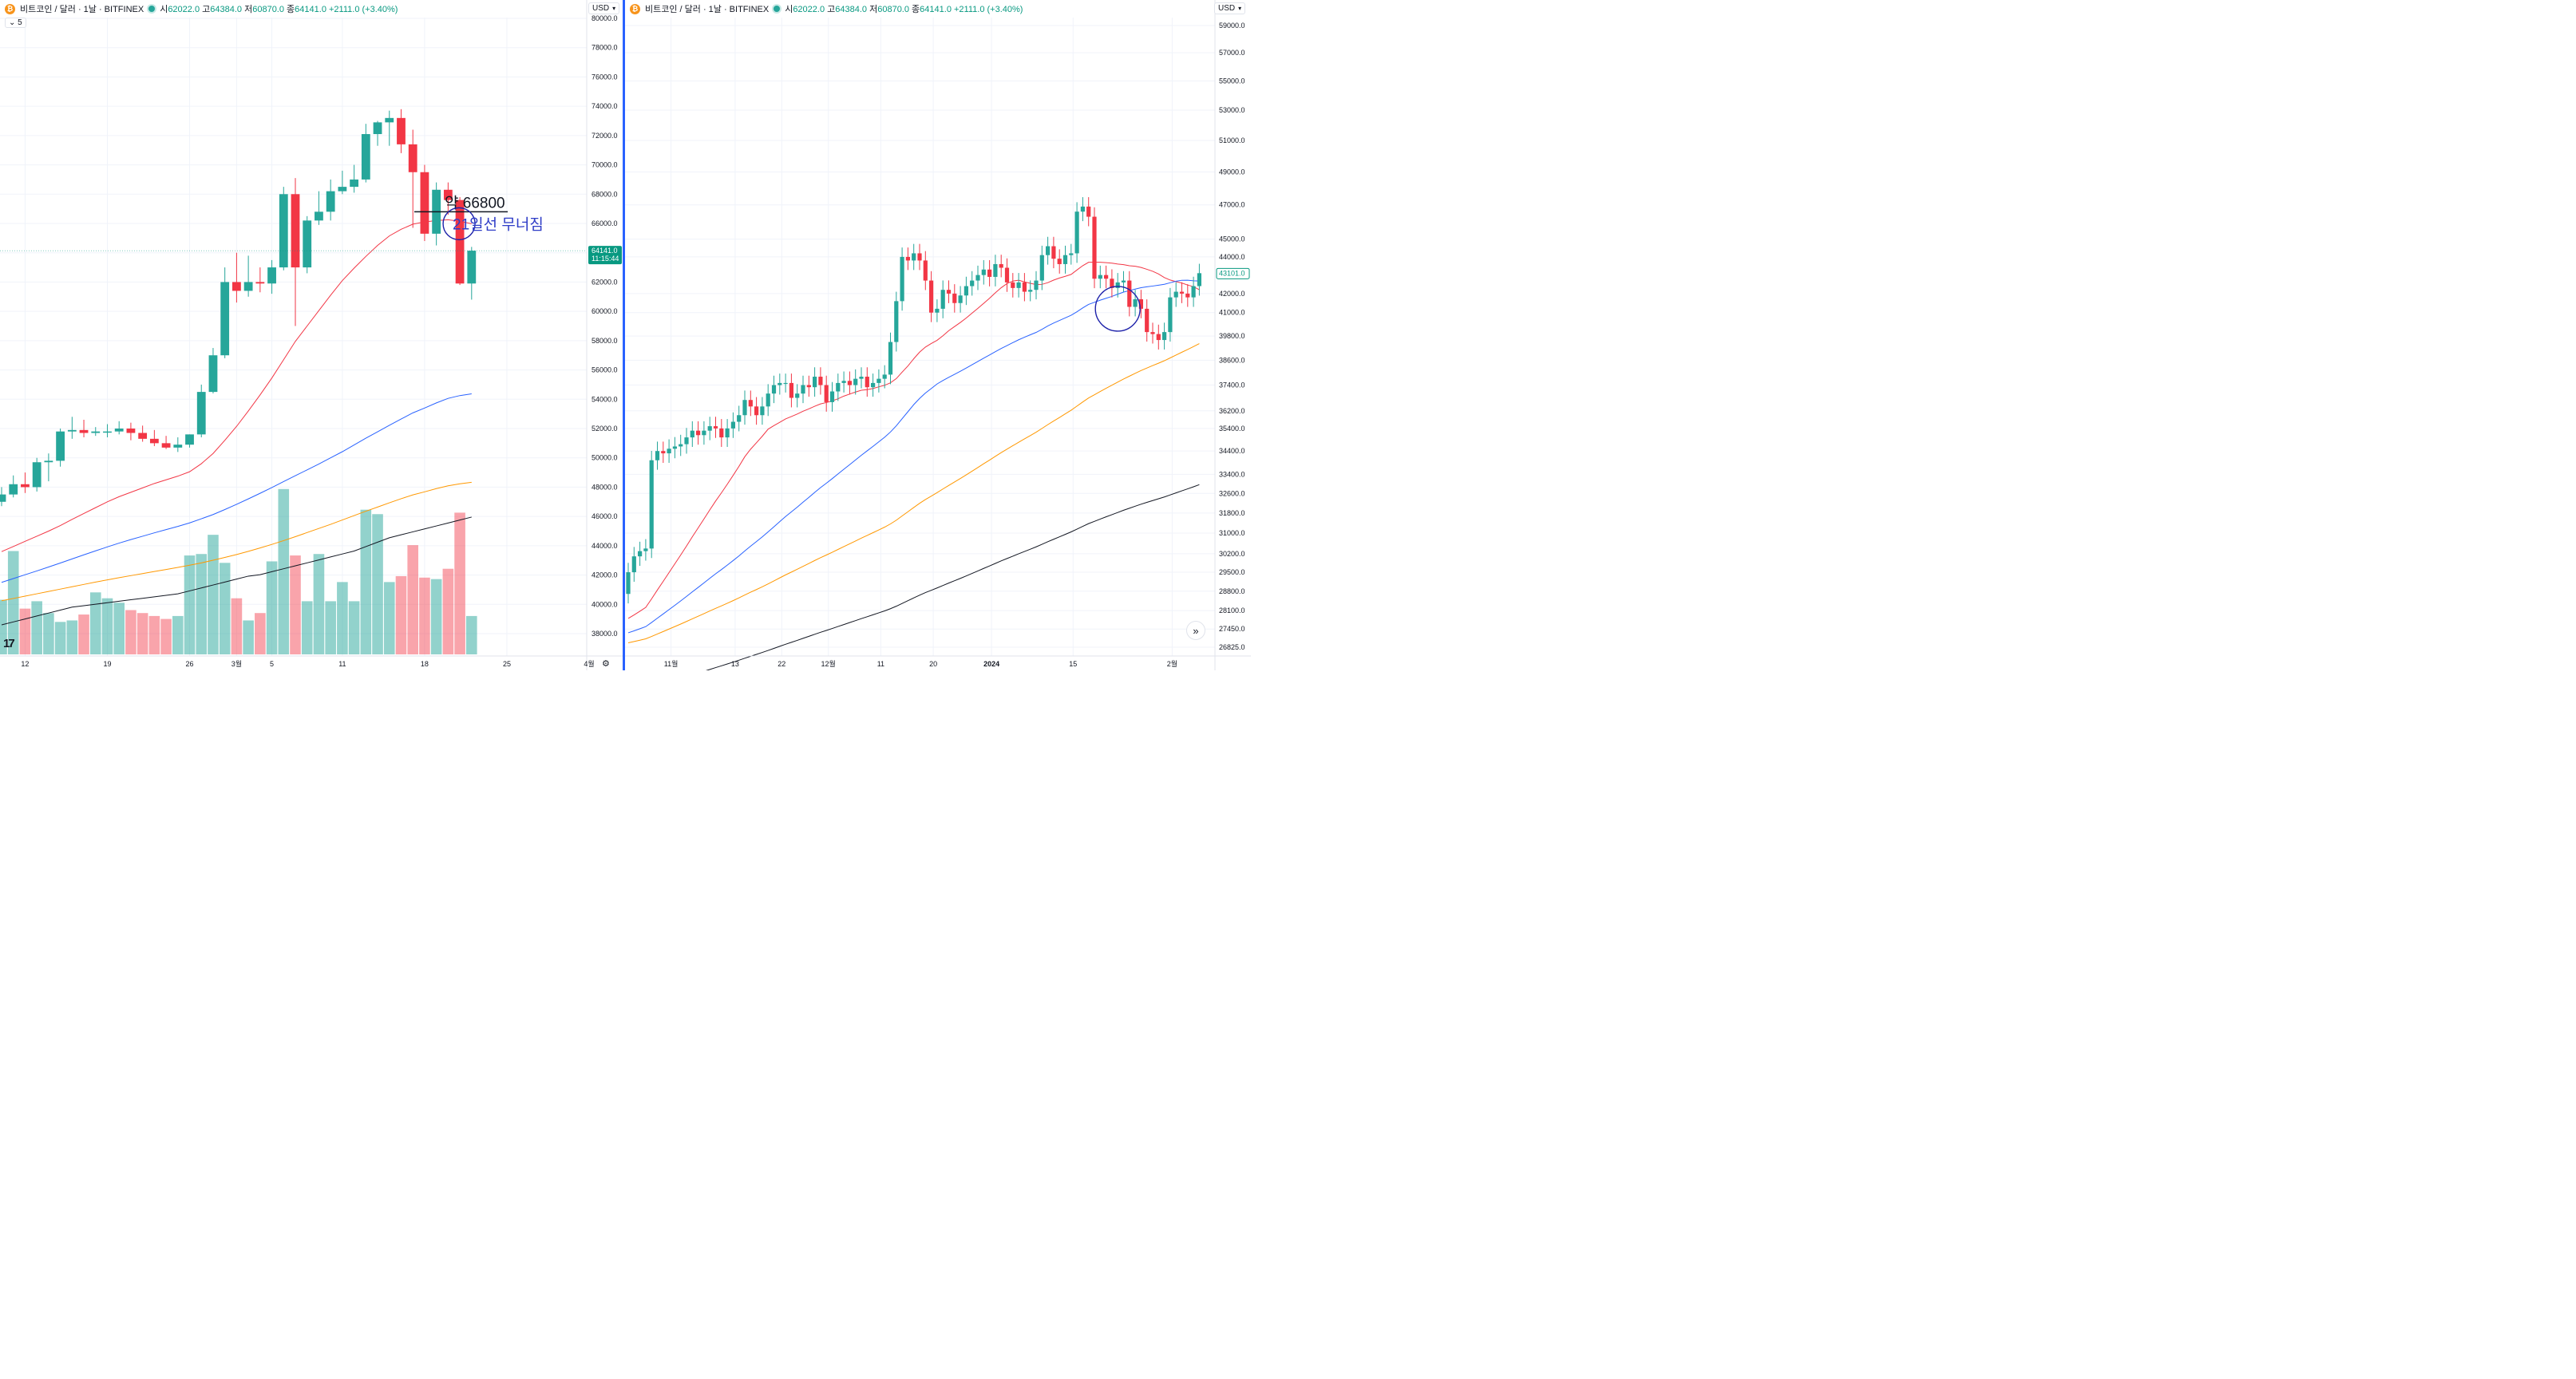  What do you see at coordinates (1232, 26) in the screenshot?
I see `price-tick-label: 59000.0` at bounding box center [1232, 26].